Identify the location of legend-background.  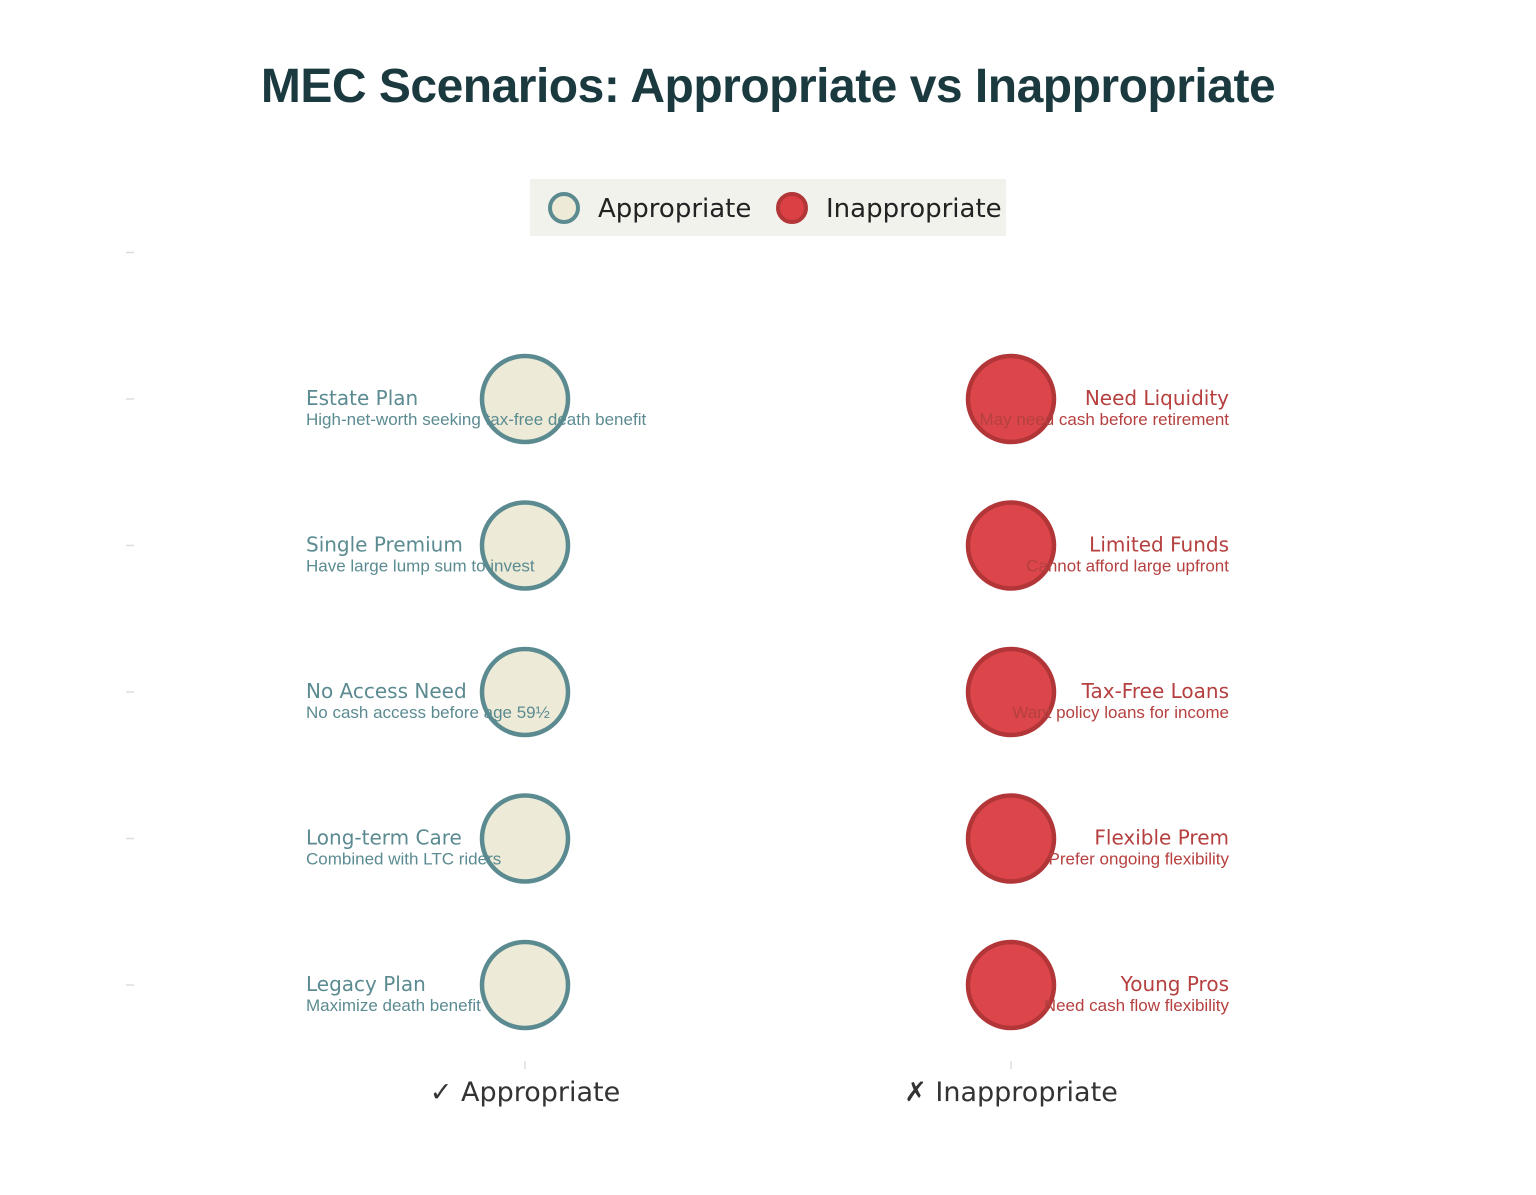
(768, 207).